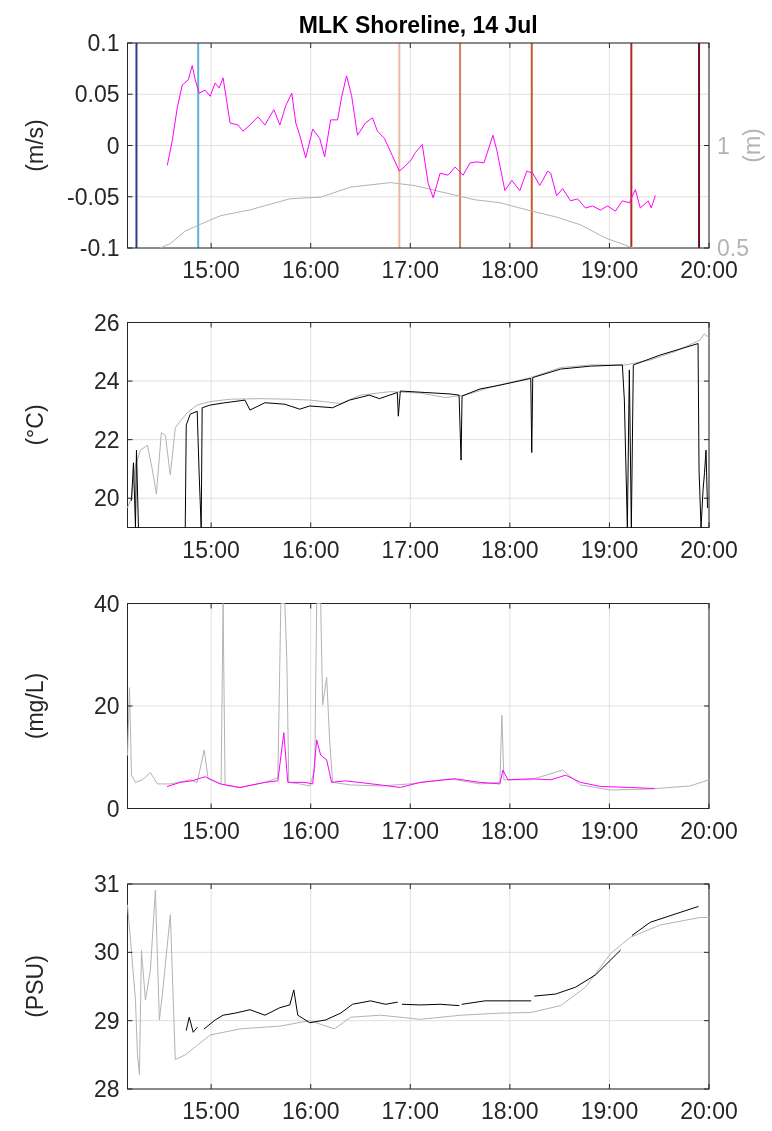  I want to click on y-tick-label: 0.1, so click(103, 43).